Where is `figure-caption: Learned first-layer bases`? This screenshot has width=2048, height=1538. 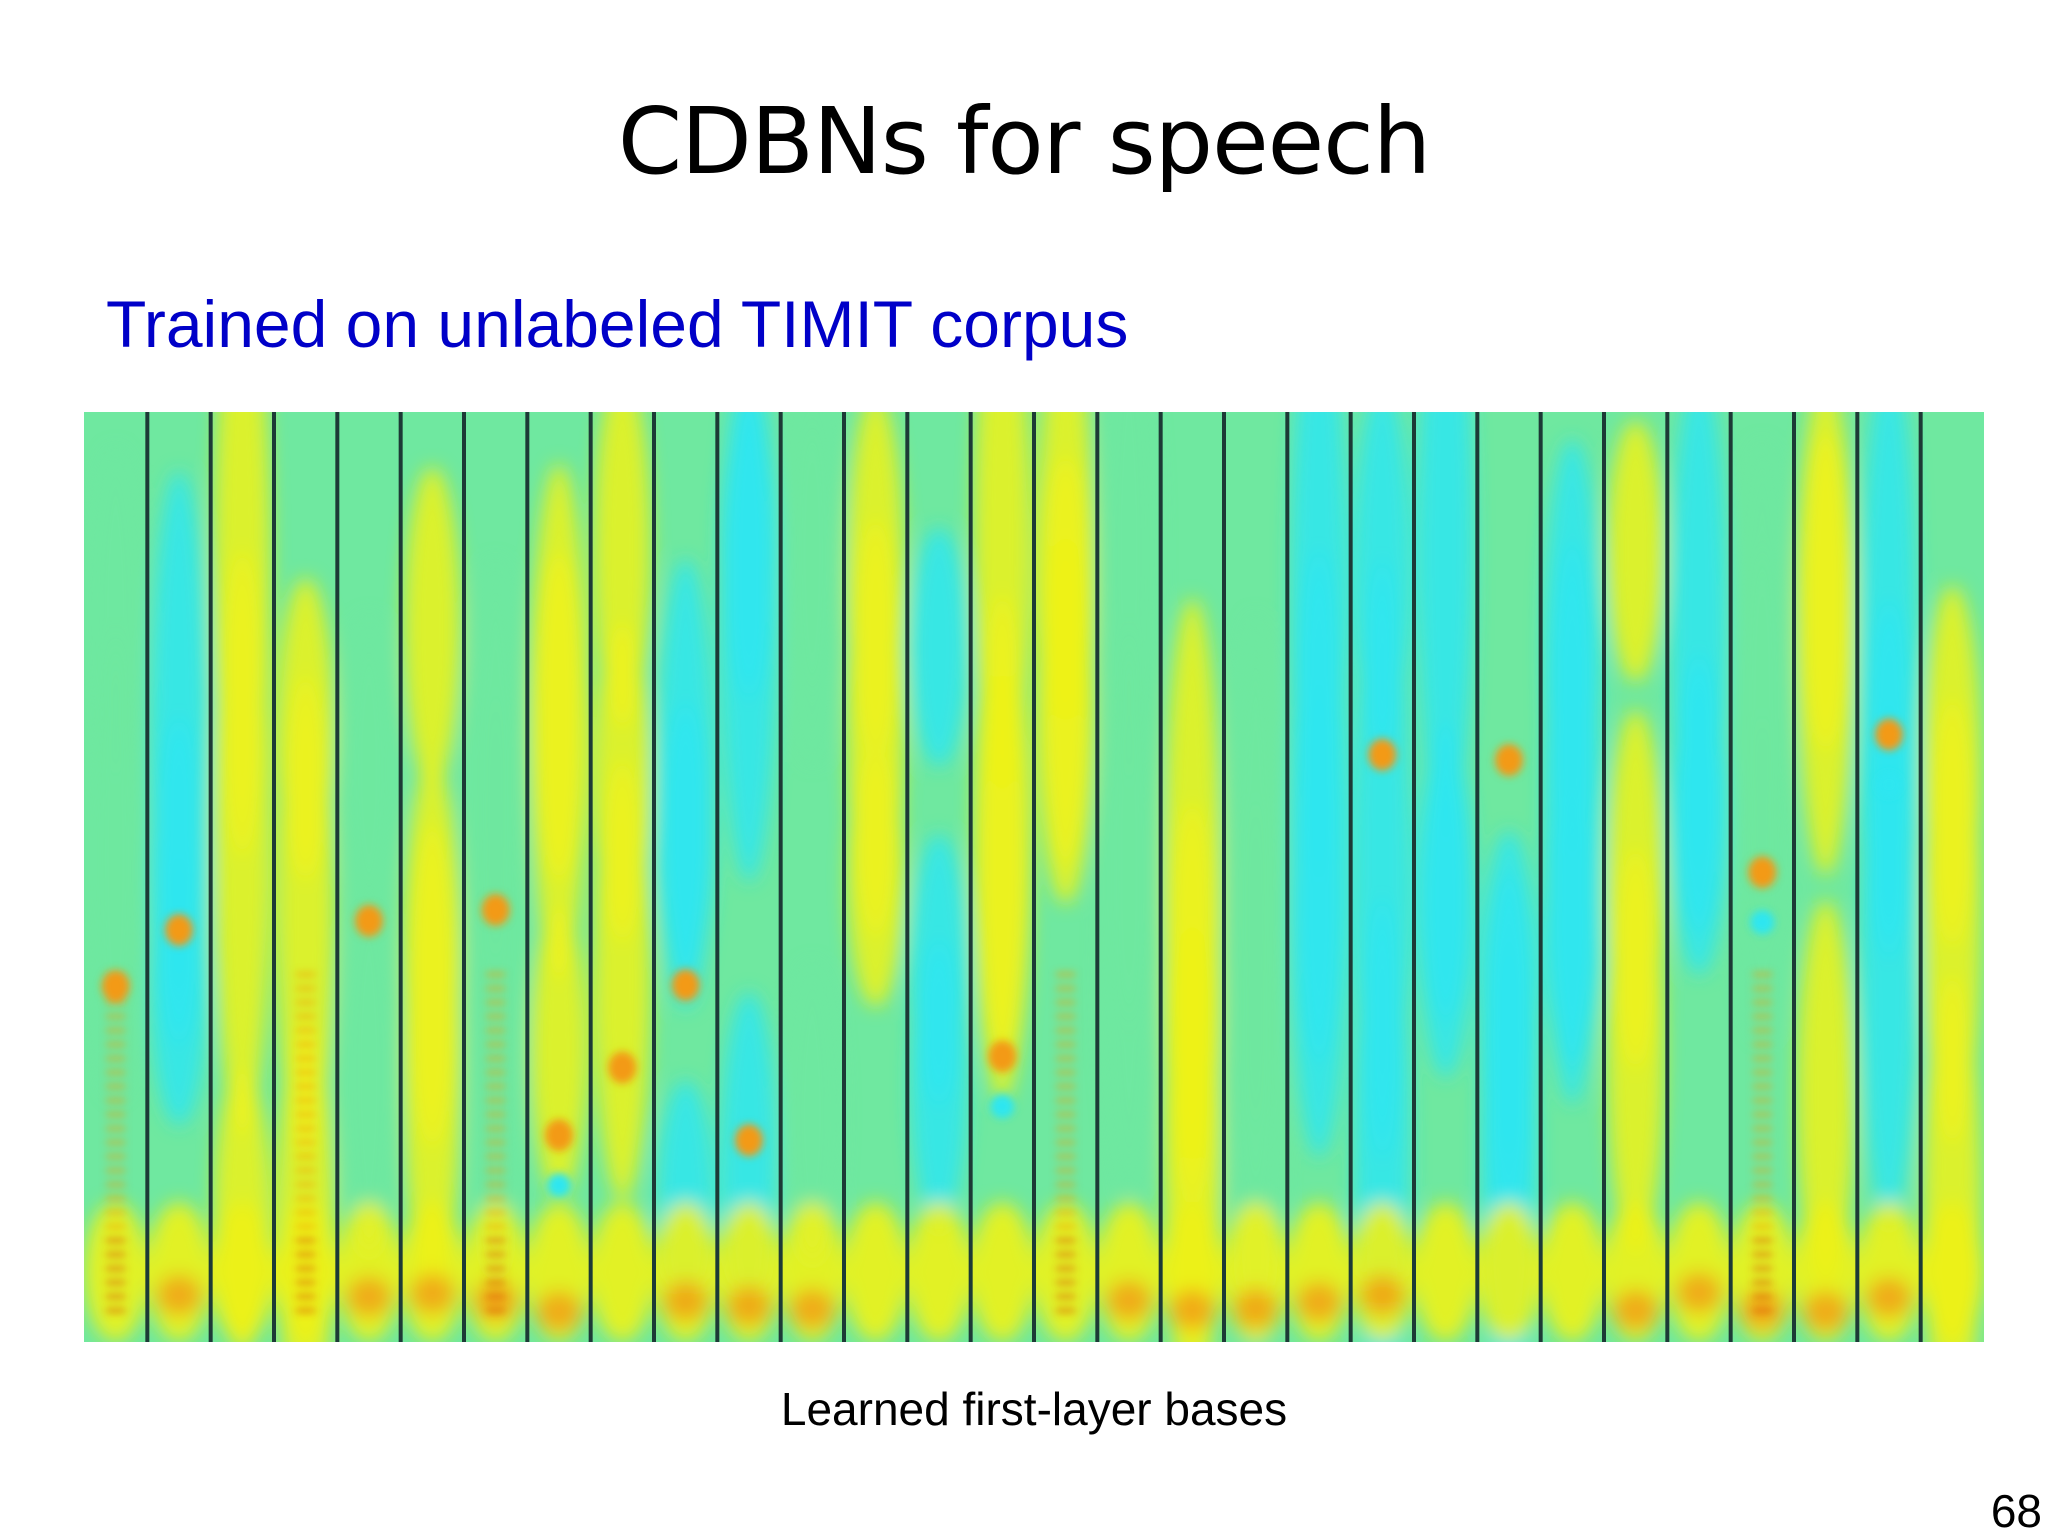 figure-caption: Learned first-layer bases is located at coordinates (1034, 1409).